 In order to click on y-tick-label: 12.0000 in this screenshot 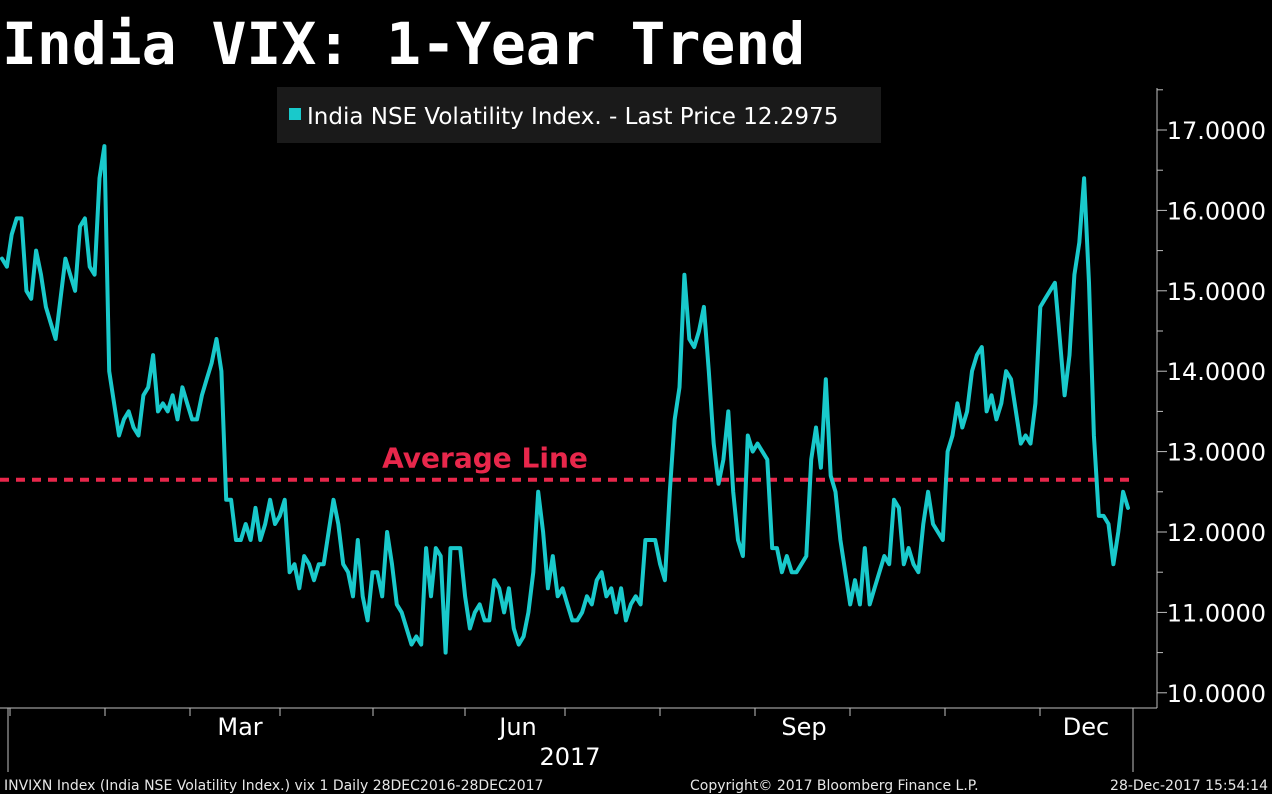, I will do `click(1216, 533)`.